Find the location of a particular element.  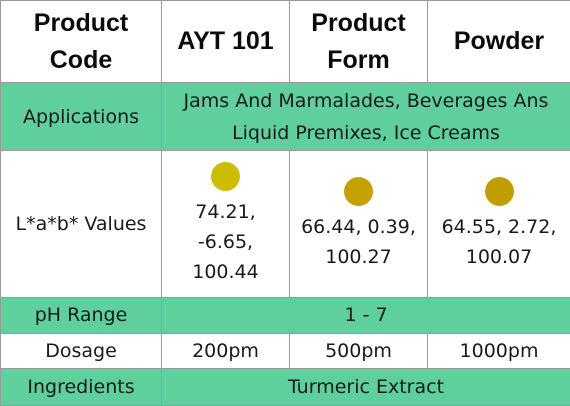

applications-label: Applications is located at coordinates (81, 117).